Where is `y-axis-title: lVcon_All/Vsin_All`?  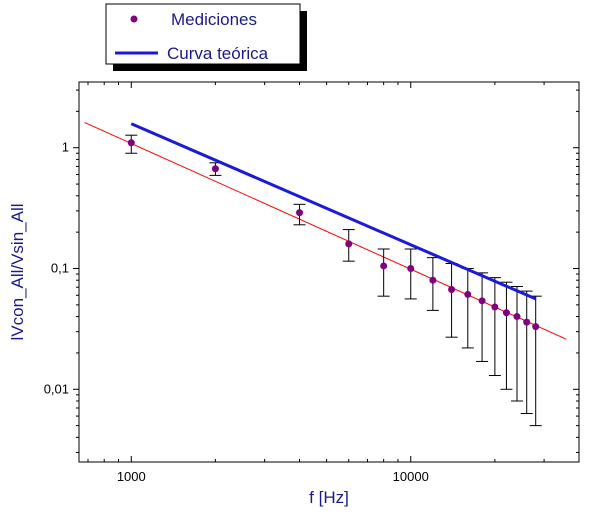 y-axis-title: lVcon_All/Vsin_All is located at coordinates (17, 271).